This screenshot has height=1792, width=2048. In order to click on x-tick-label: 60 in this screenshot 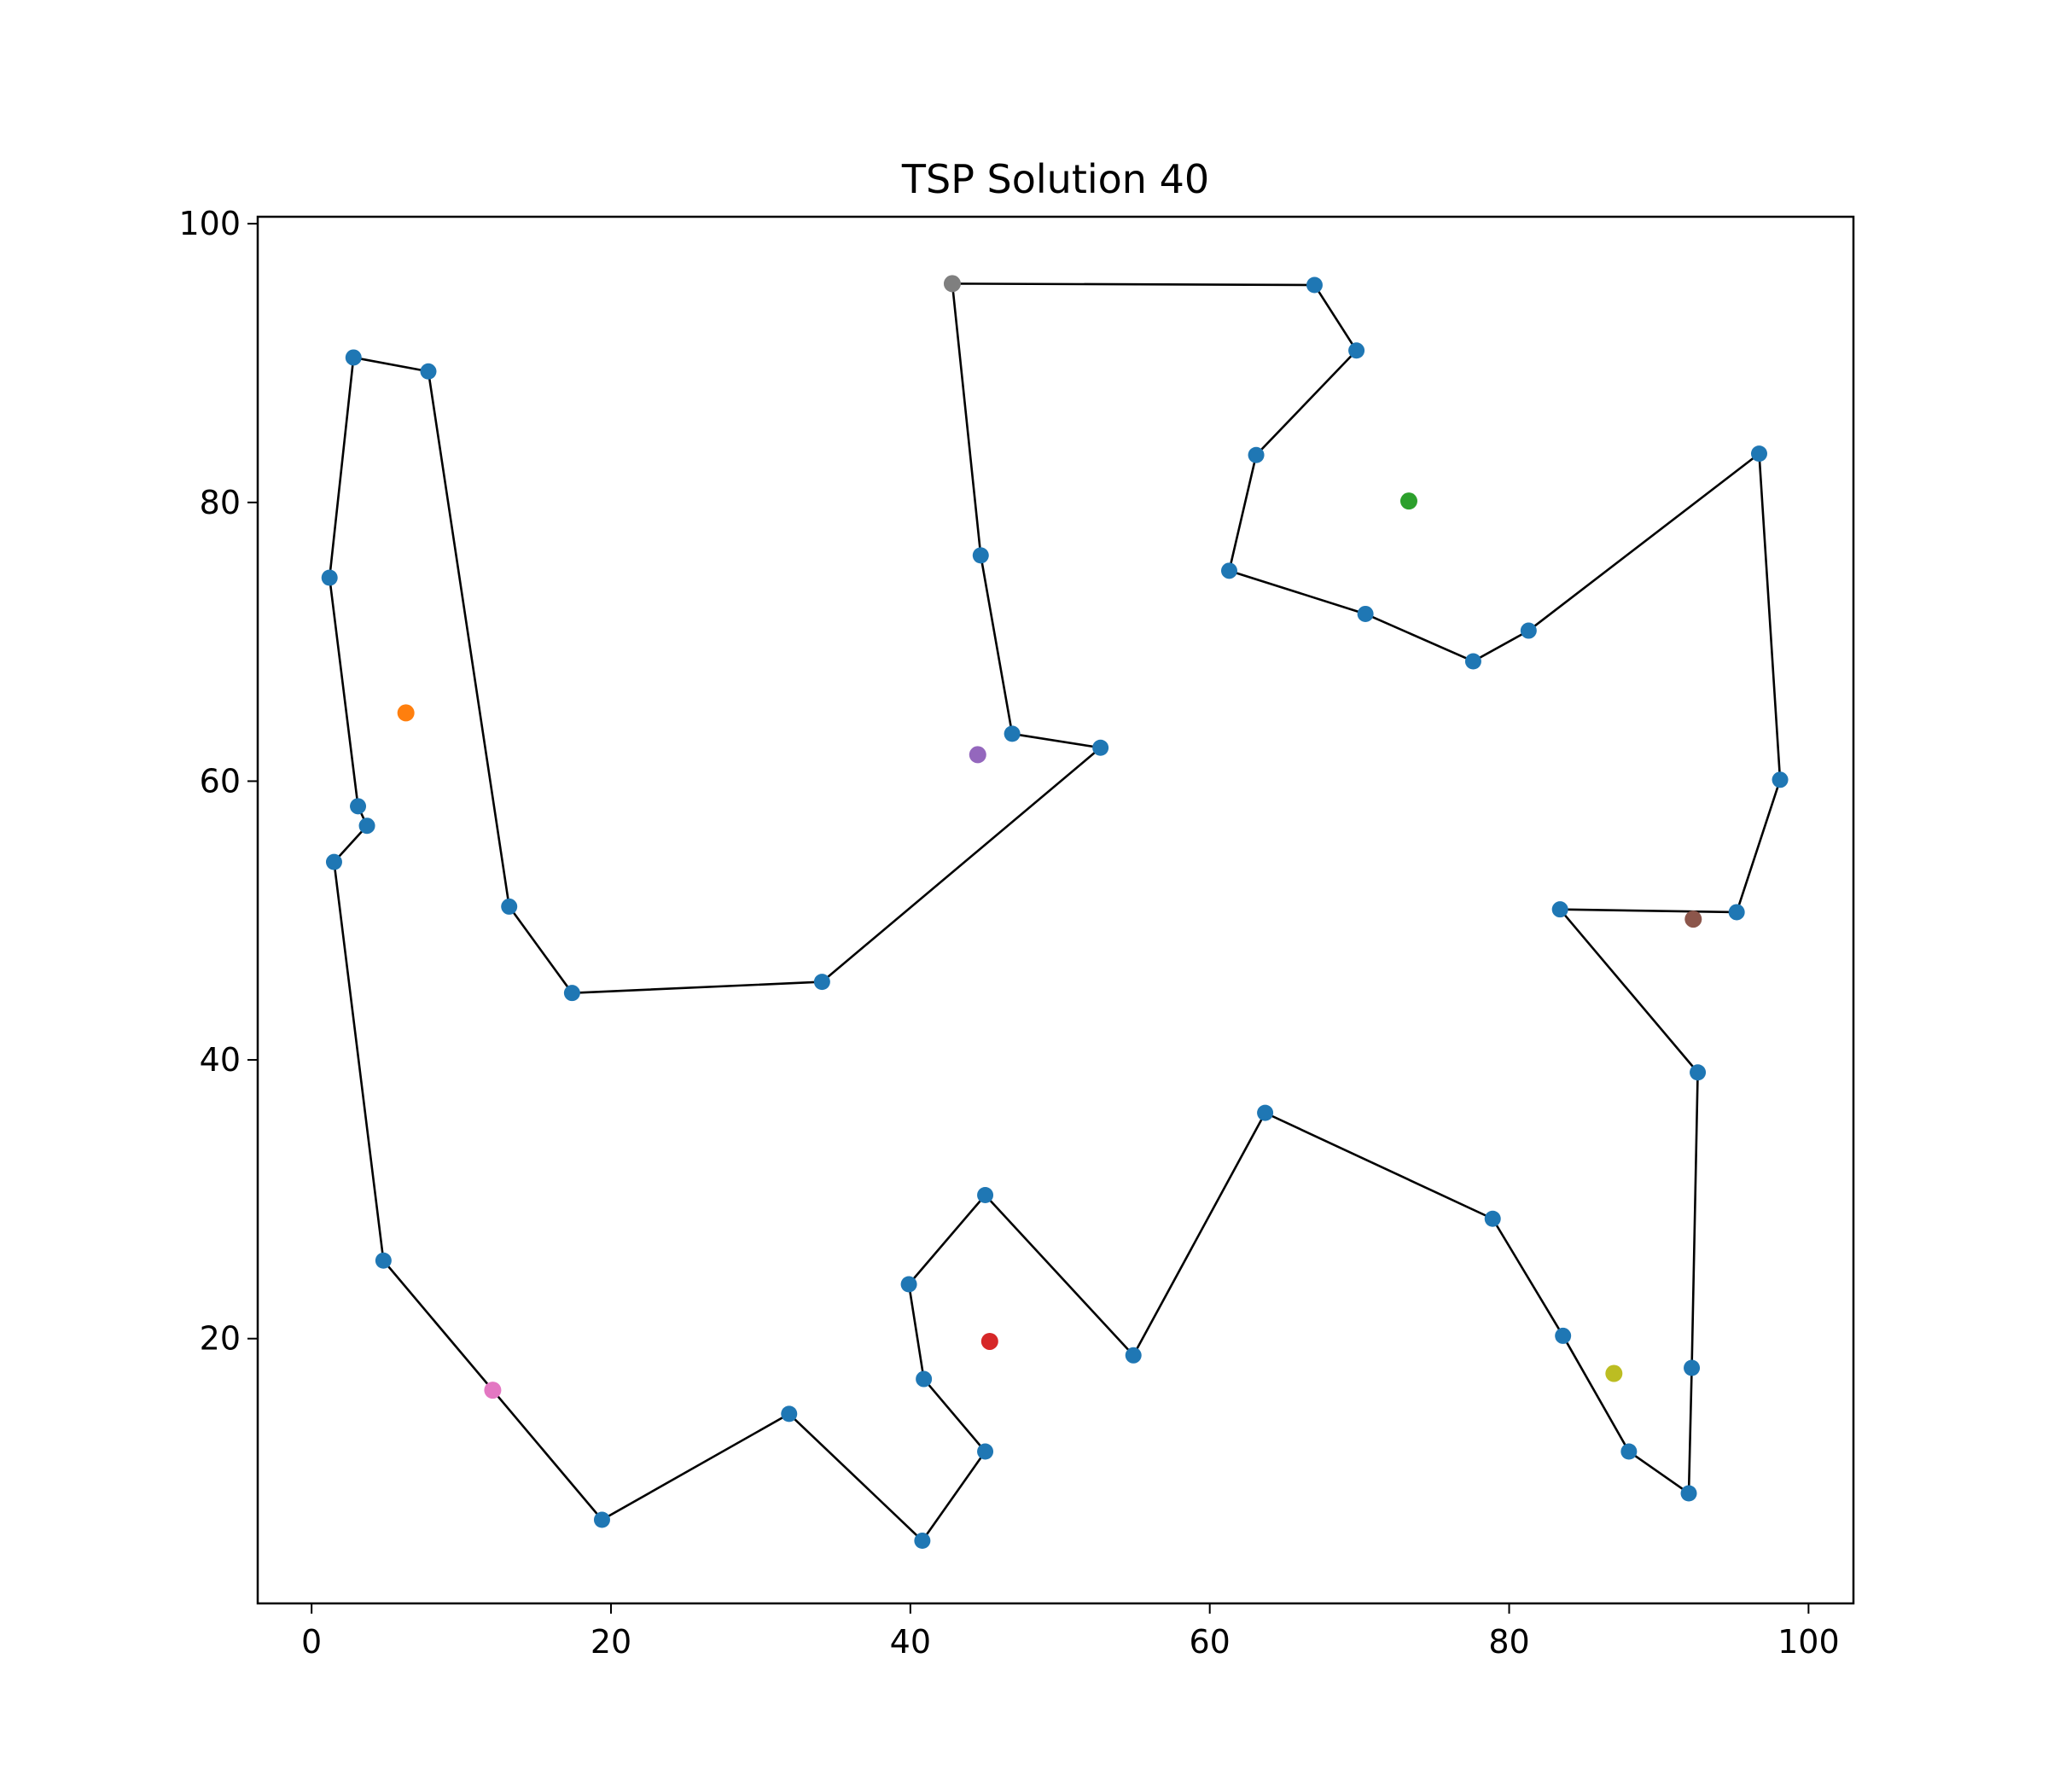, I will do `click(1210, 1642)`.